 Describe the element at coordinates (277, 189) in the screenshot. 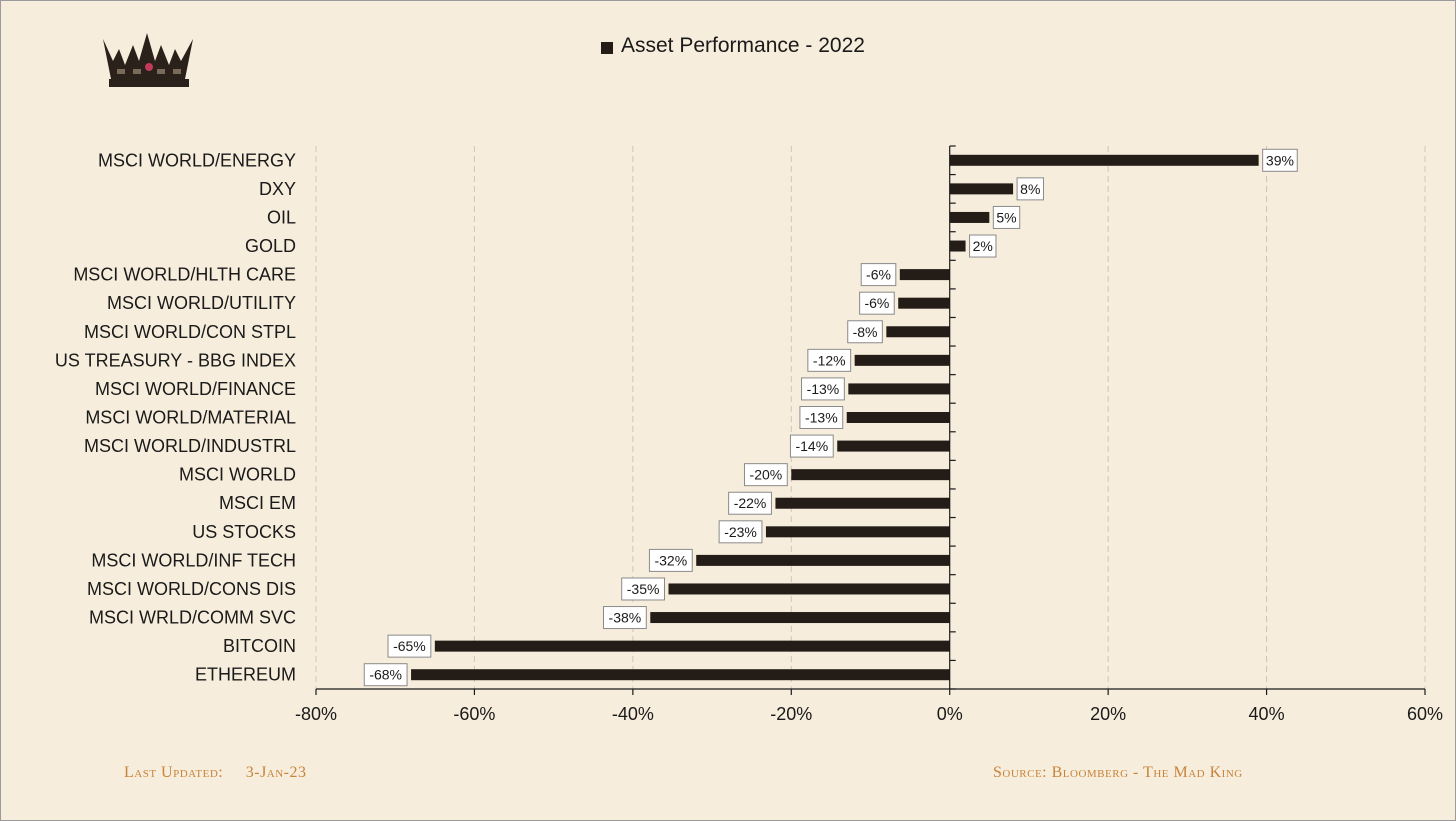

I see `category-label: DXY` at that location.